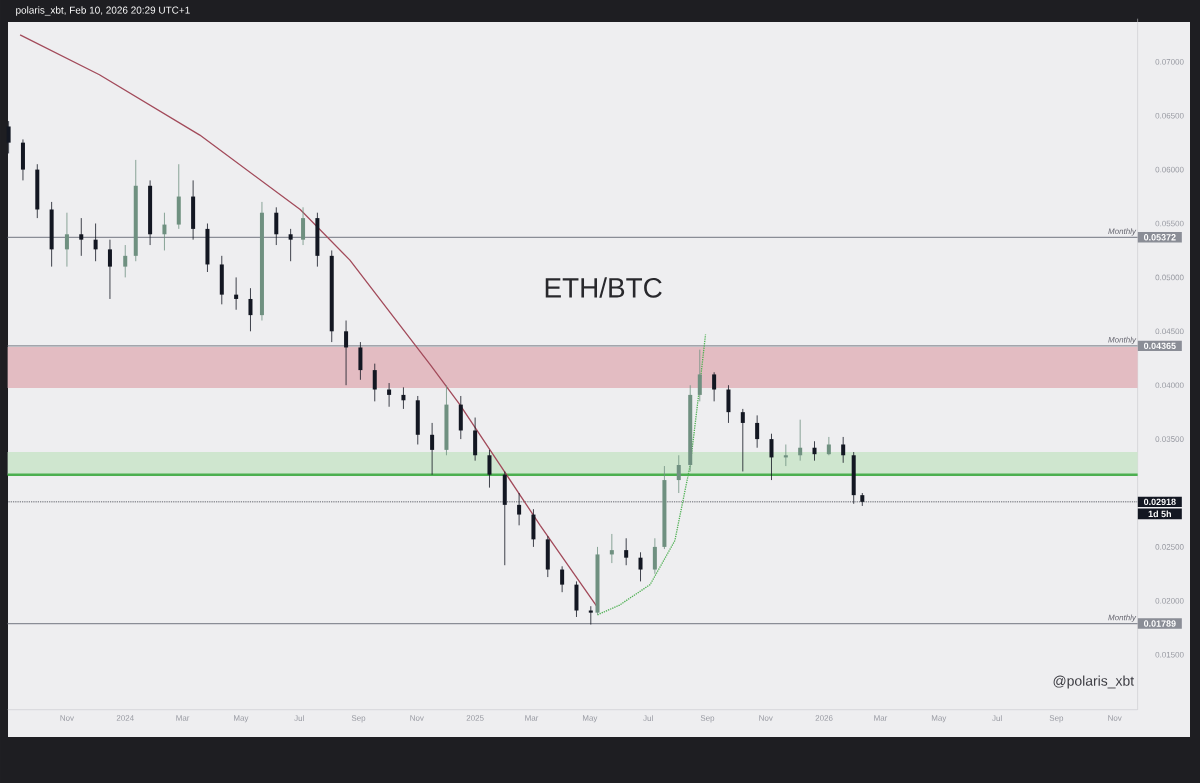 This screenshot has width=1200, height=783. What do you see at coordinates (1159, 623) in the screenshot?
I see `ref-line-label: 0.01789` at bounding box center [1159, 623].